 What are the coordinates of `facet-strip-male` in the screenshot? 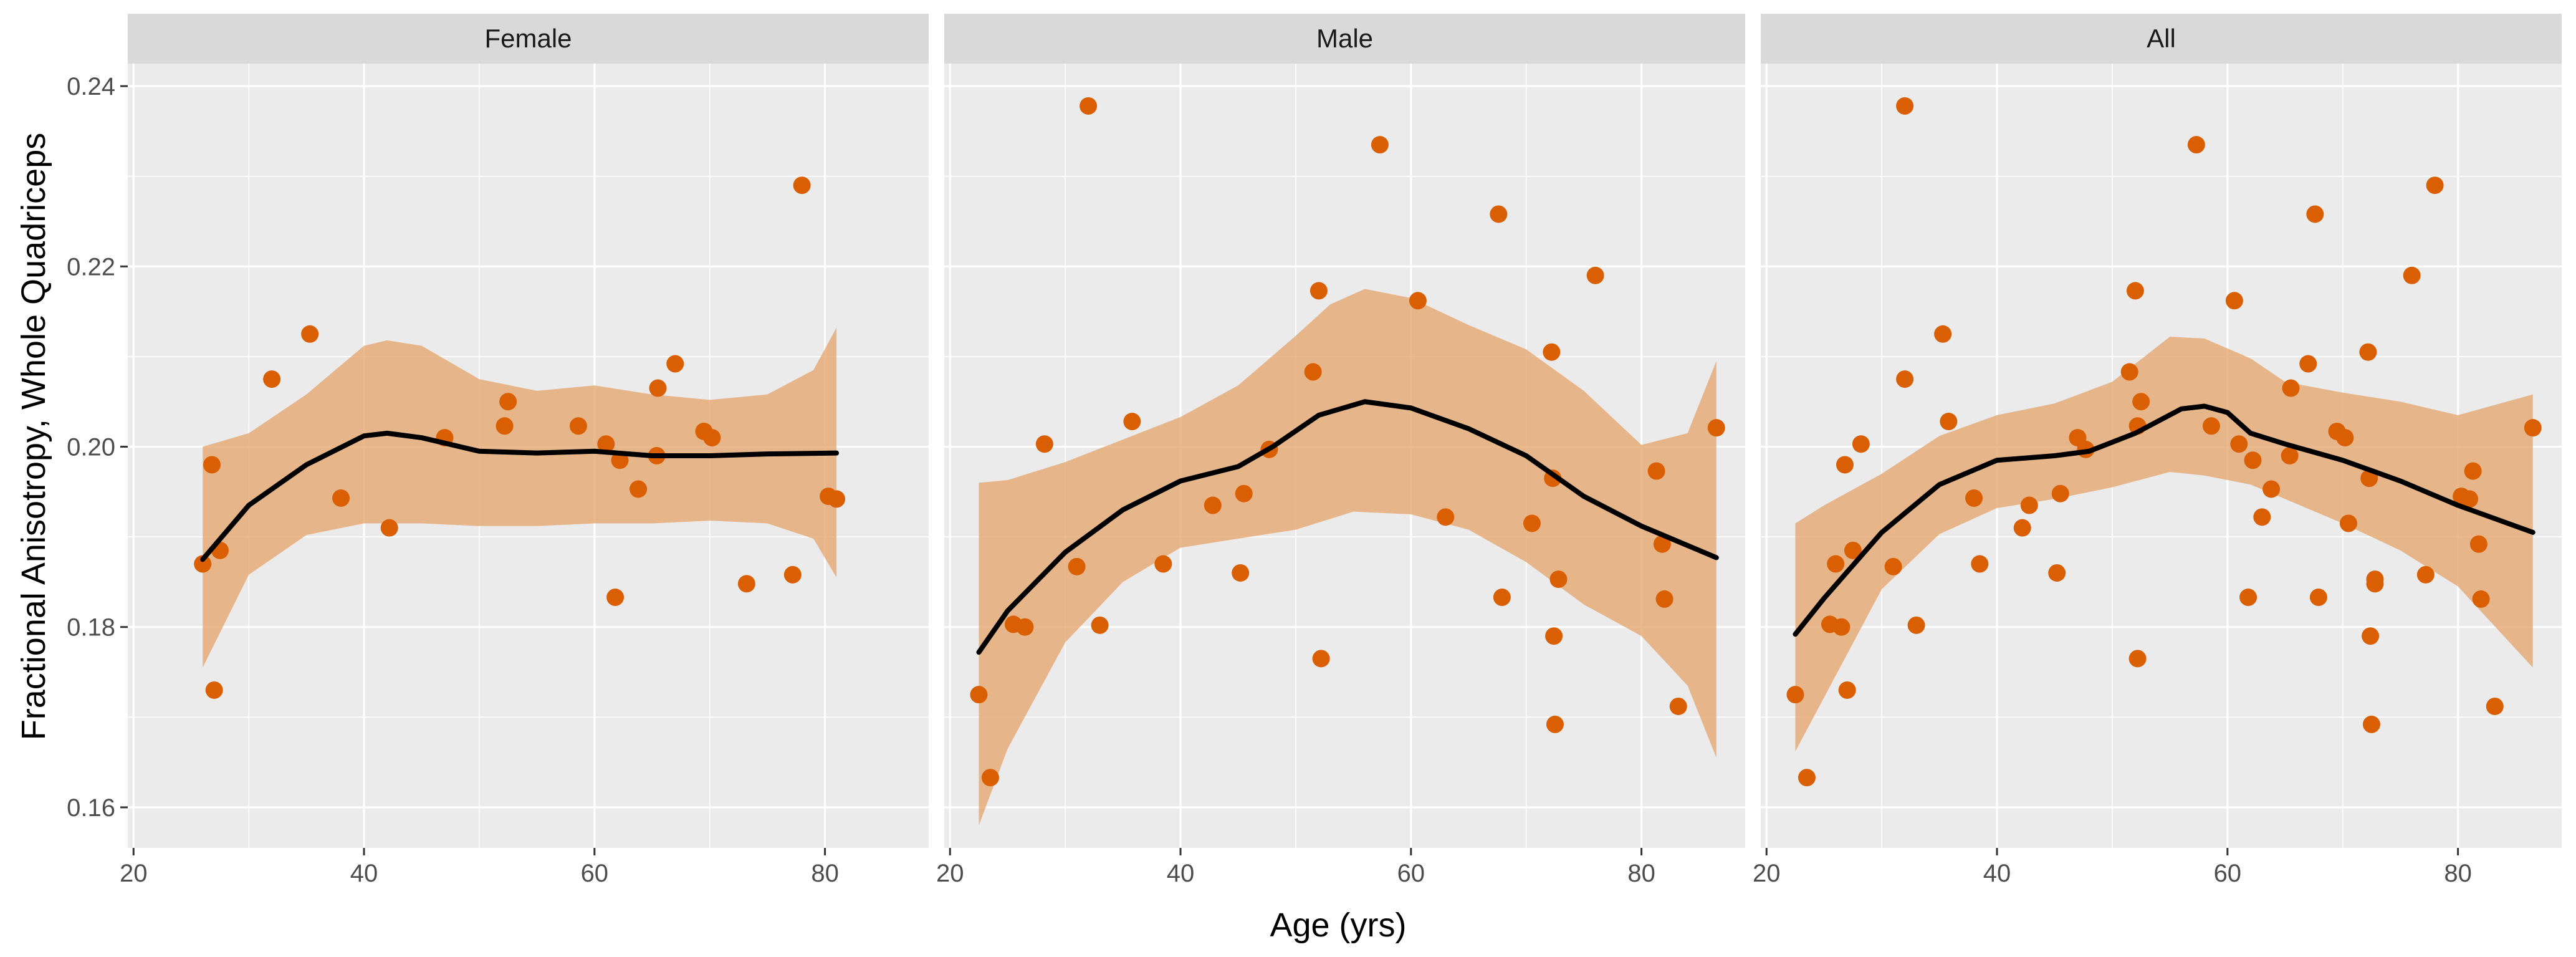 It's located at (1344, 39).